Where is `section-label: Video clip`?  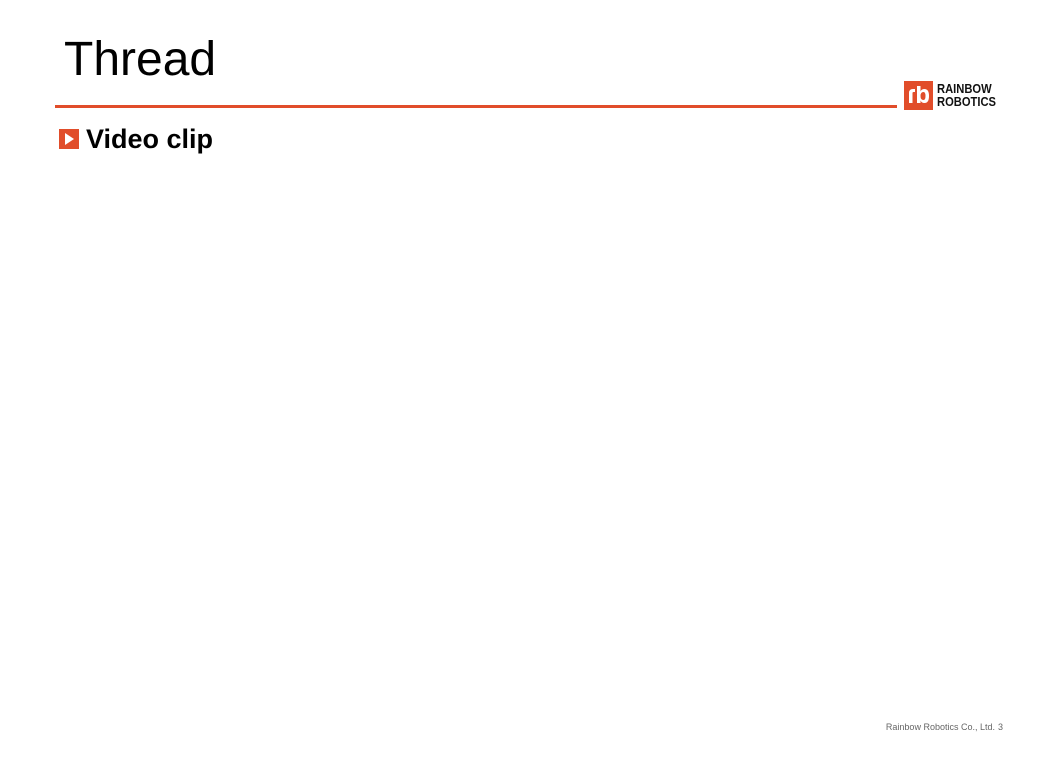 section-label: Video clip is located at coordinates (150, 139).